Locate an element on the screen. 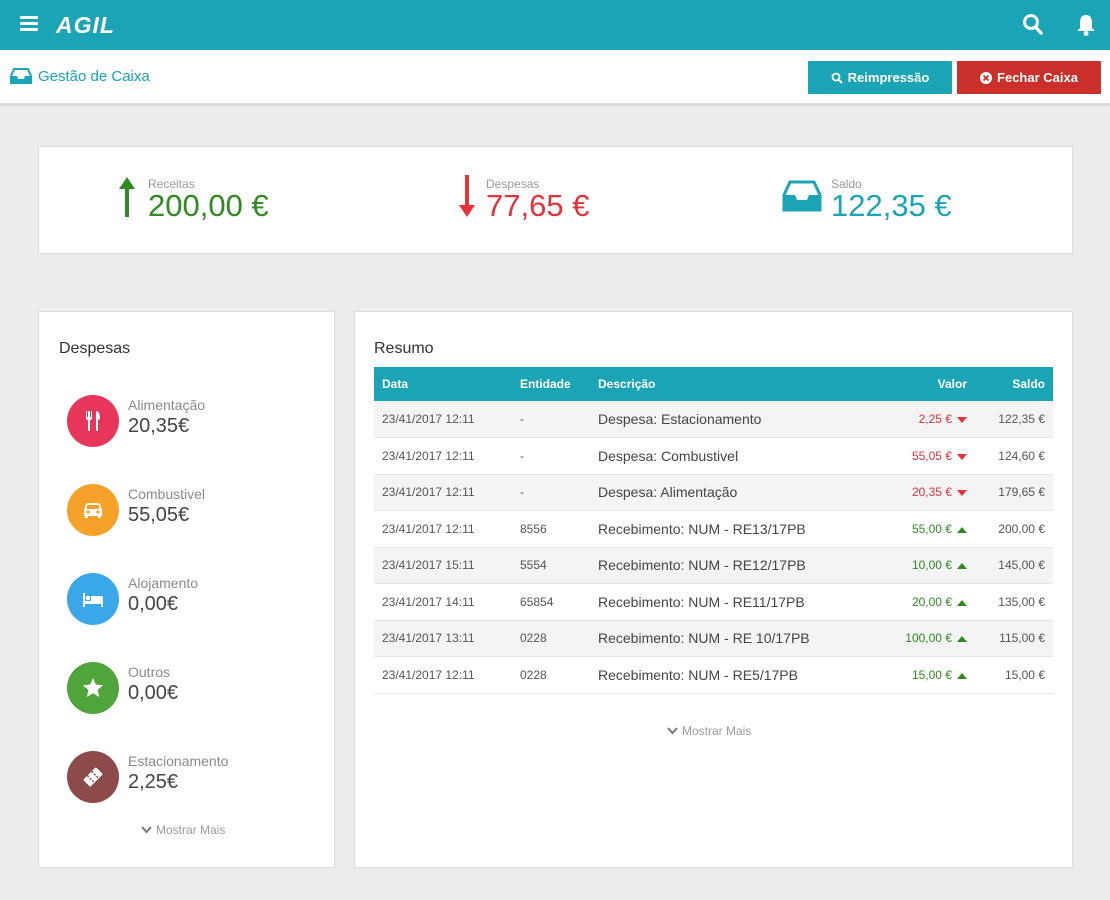  expense-category-value: 0,00€ is located at coordinates (153, 693).